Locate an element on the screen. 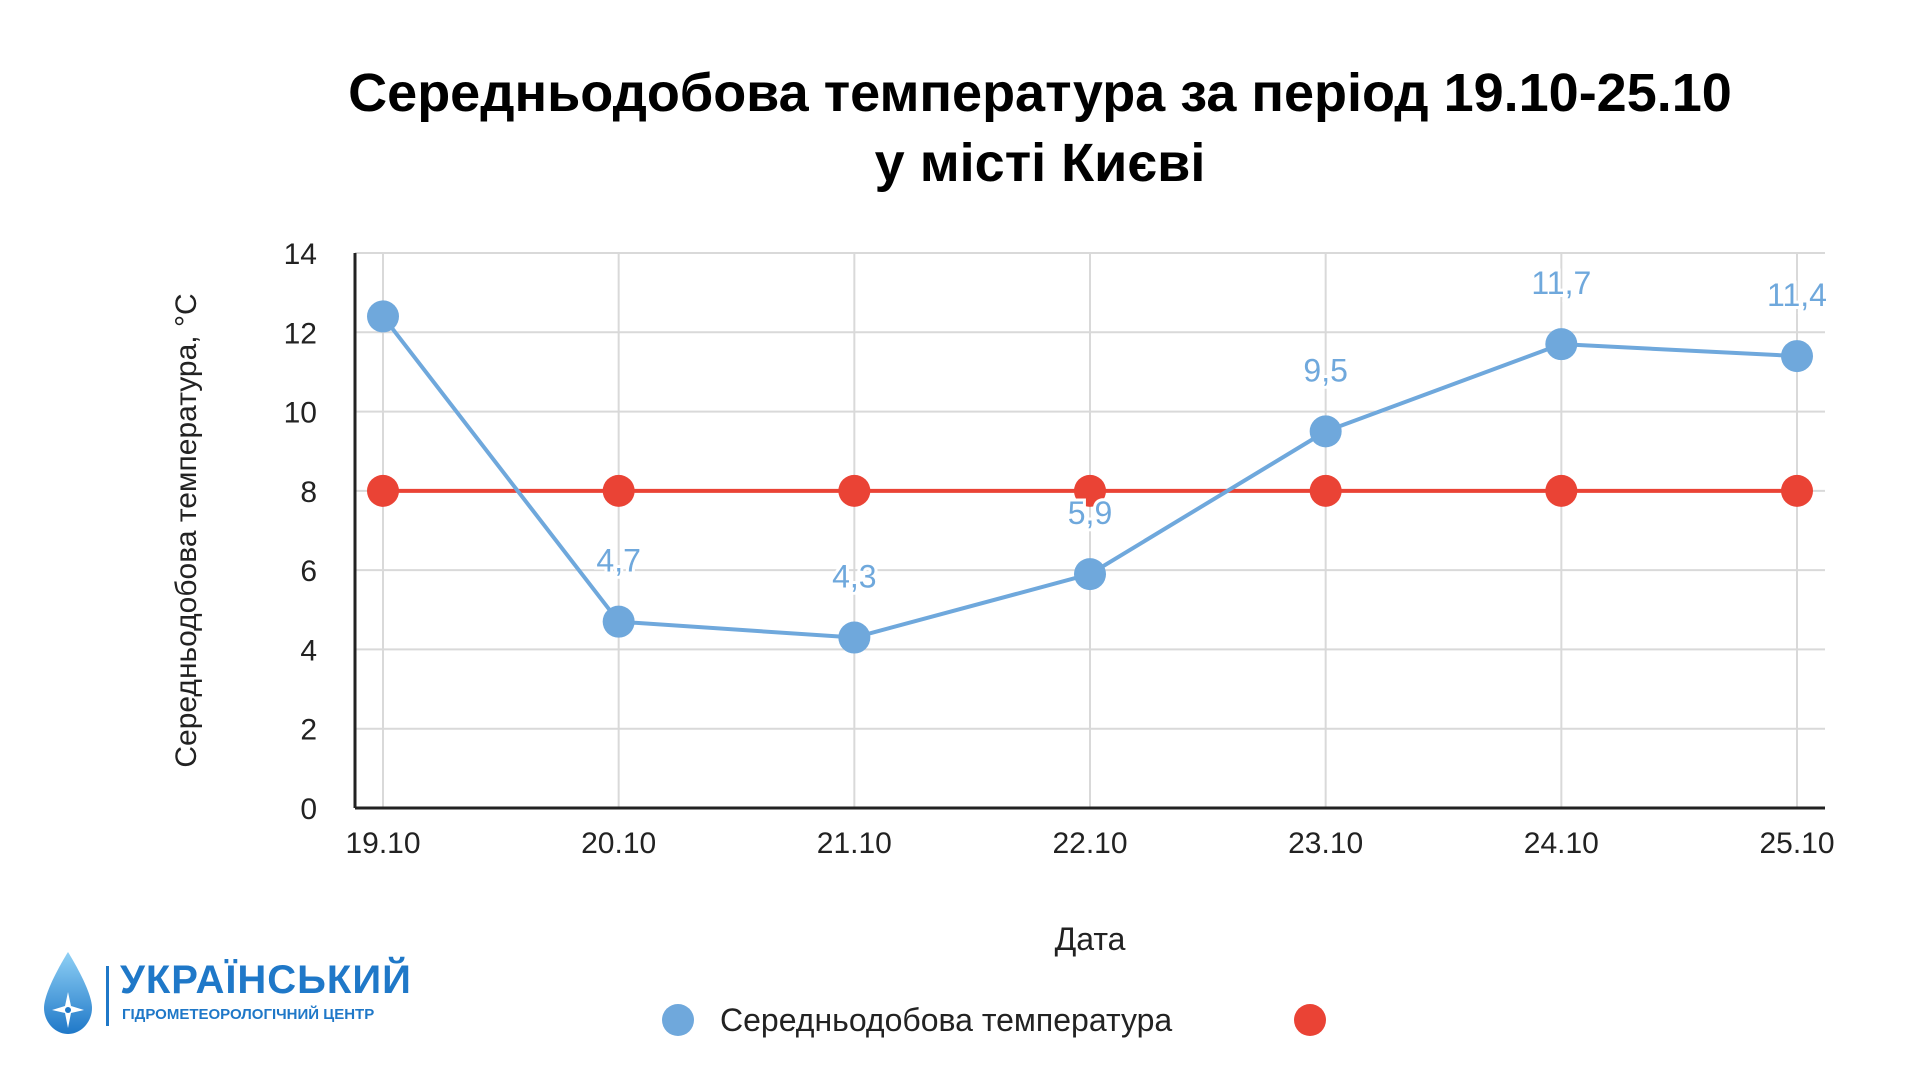 The height and width of the screenshot is (1080, 1920). chart-legend: Середньодобова температура is located at coordinates (994, 1020).